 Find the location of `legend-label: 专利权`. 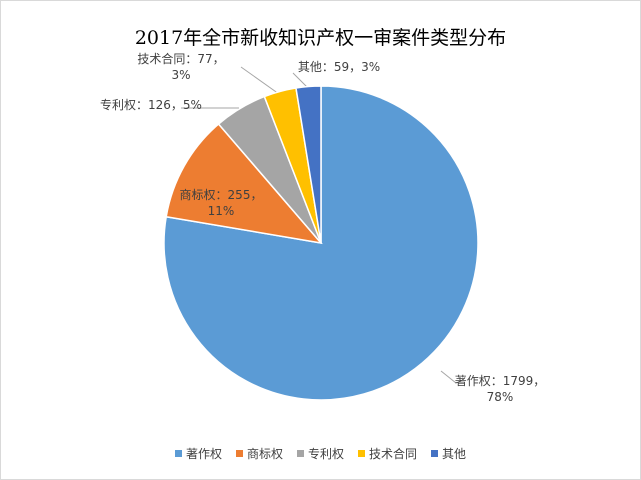

legend-label: 专利权 is located at coordinates (325, 454).